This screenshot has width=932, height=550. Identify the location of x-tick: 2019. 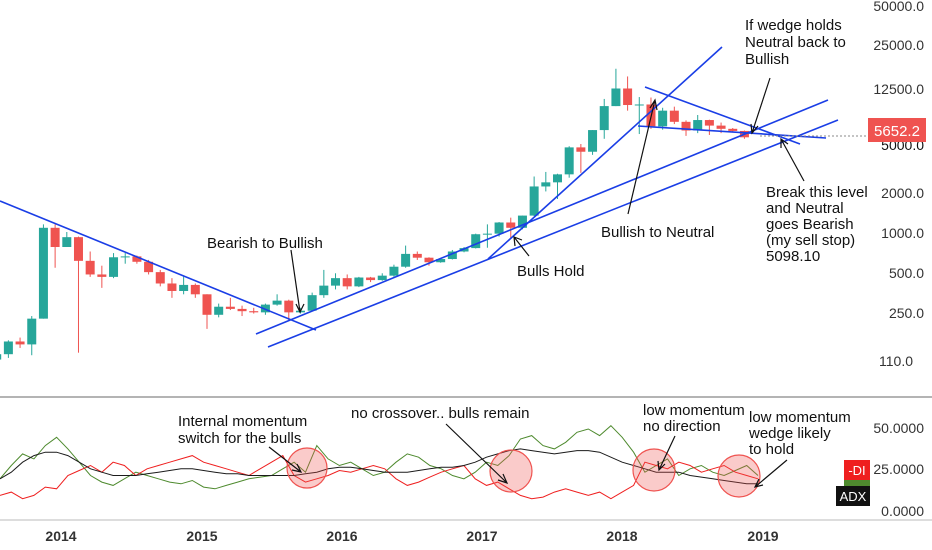
(762, 536).